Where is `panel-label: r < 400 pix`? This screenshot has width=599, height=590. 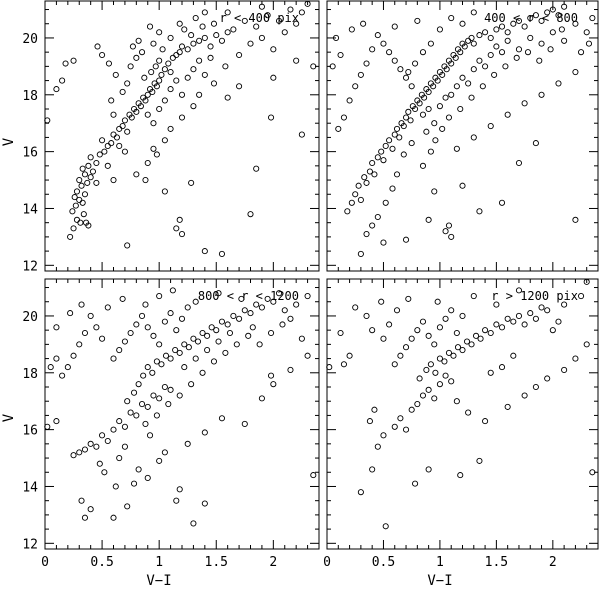 panel-label: r < 400 pix is located at coordinates (259, 18).